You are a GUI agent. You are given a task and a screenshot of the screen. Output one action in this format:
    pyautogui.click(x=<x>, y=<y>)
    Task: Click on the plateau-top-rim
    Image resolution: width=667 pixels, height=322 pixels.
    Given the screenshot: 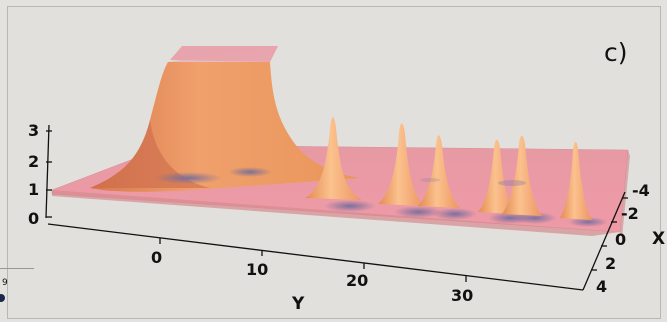 What is the action you would take?
    pyautogui.click(x=223, y=54)
    